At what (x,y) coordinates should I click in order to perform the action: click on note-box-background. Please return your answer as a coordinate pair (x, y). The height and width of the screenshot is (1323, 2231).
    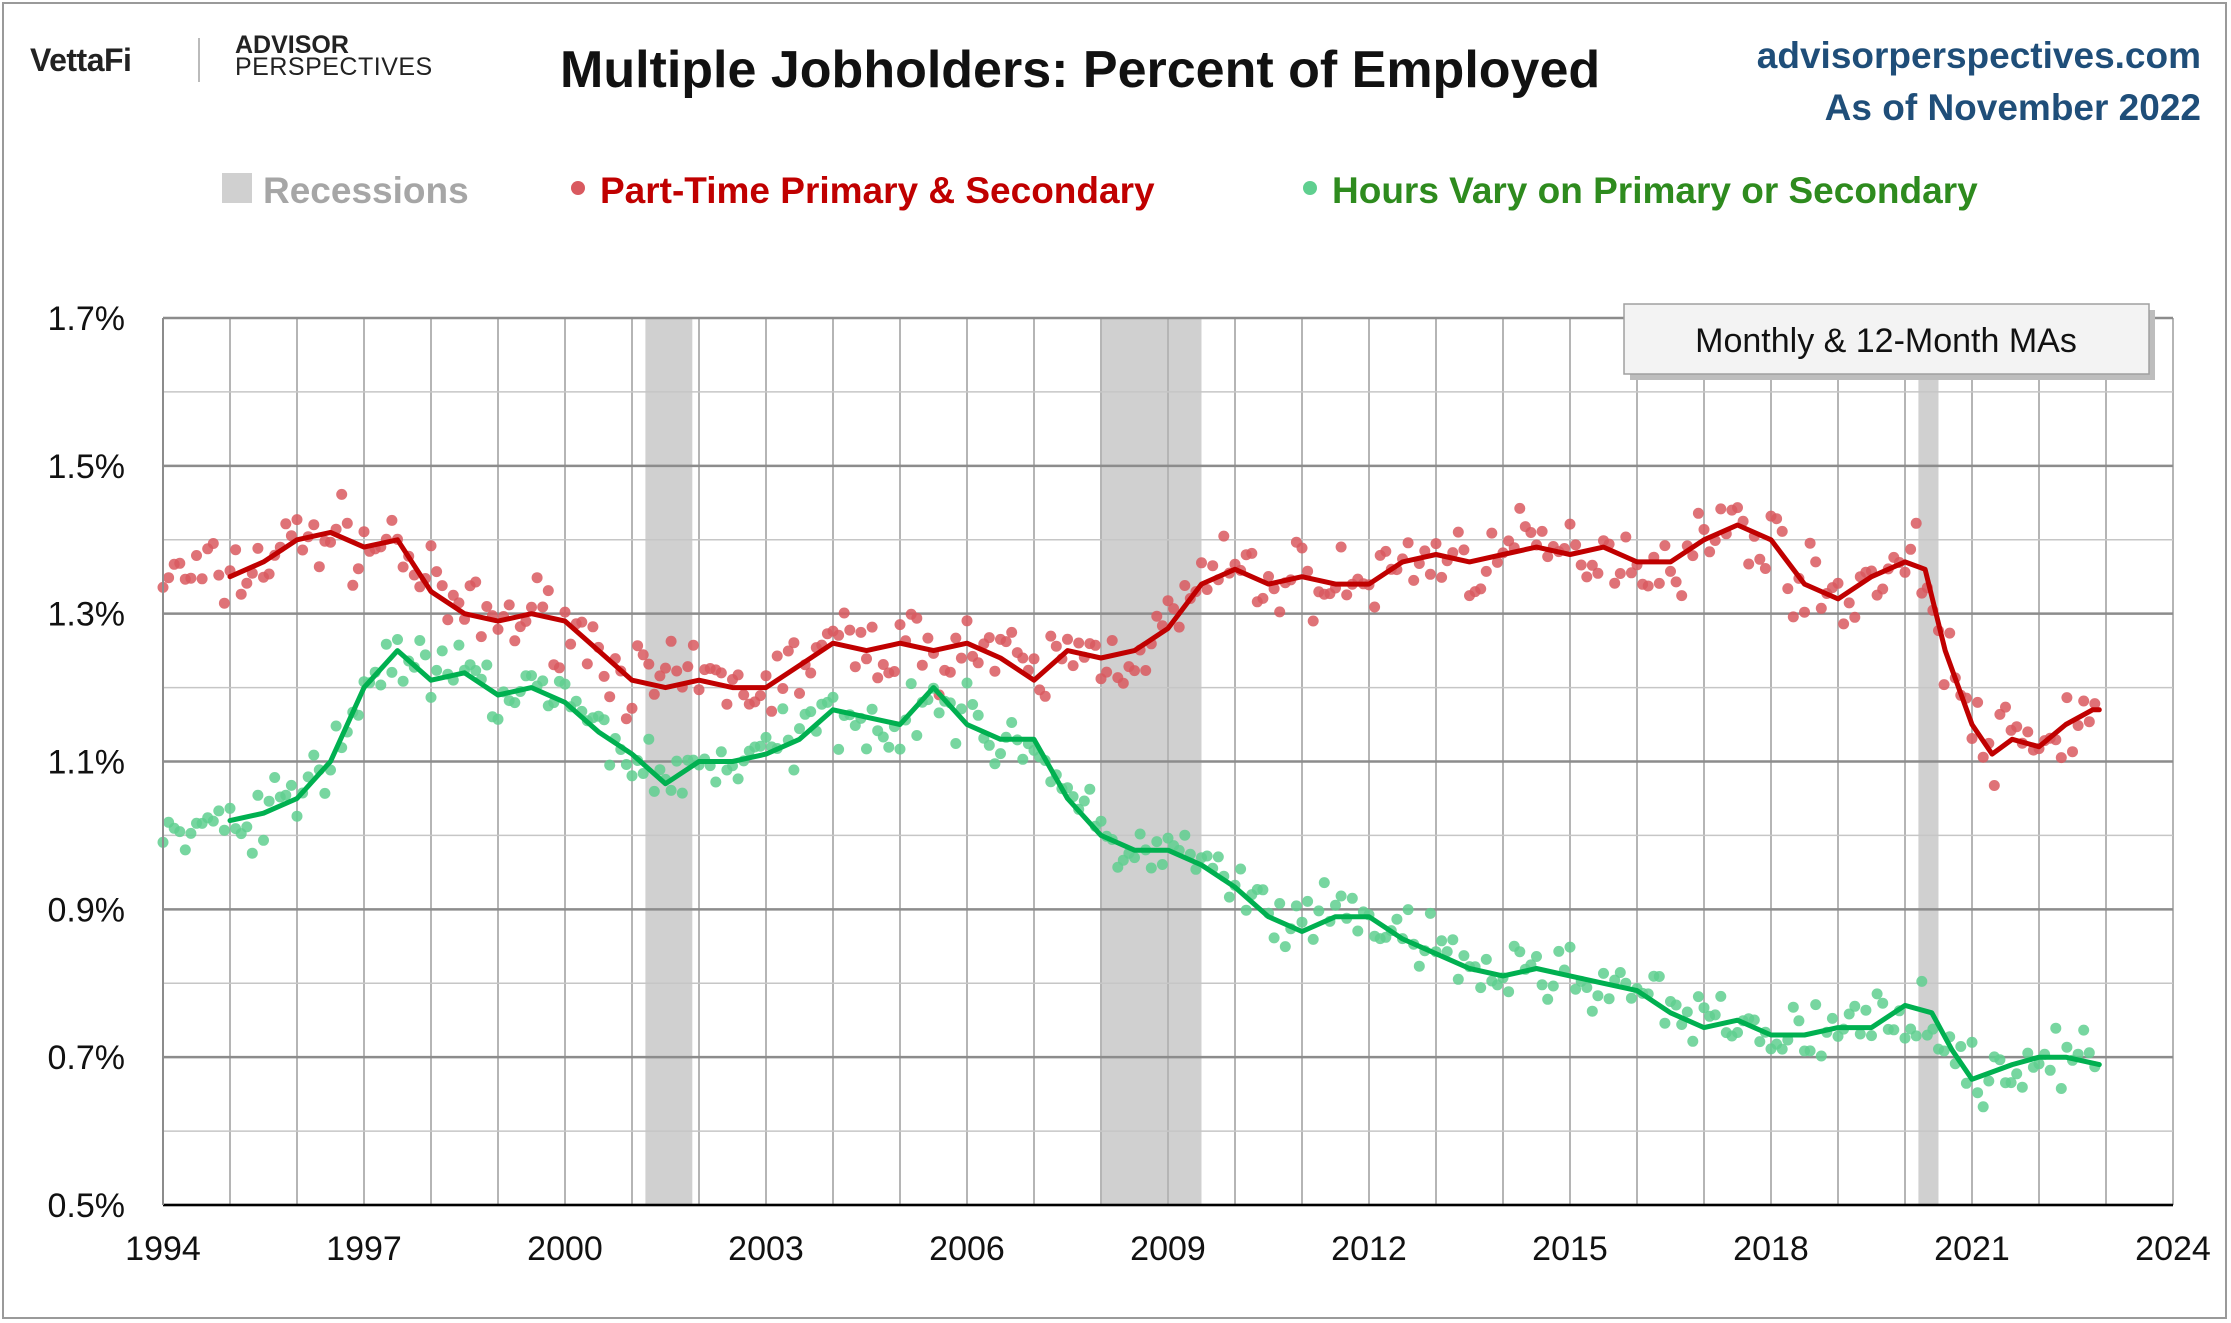
    Looking at the image, I should click on (1886, 339).